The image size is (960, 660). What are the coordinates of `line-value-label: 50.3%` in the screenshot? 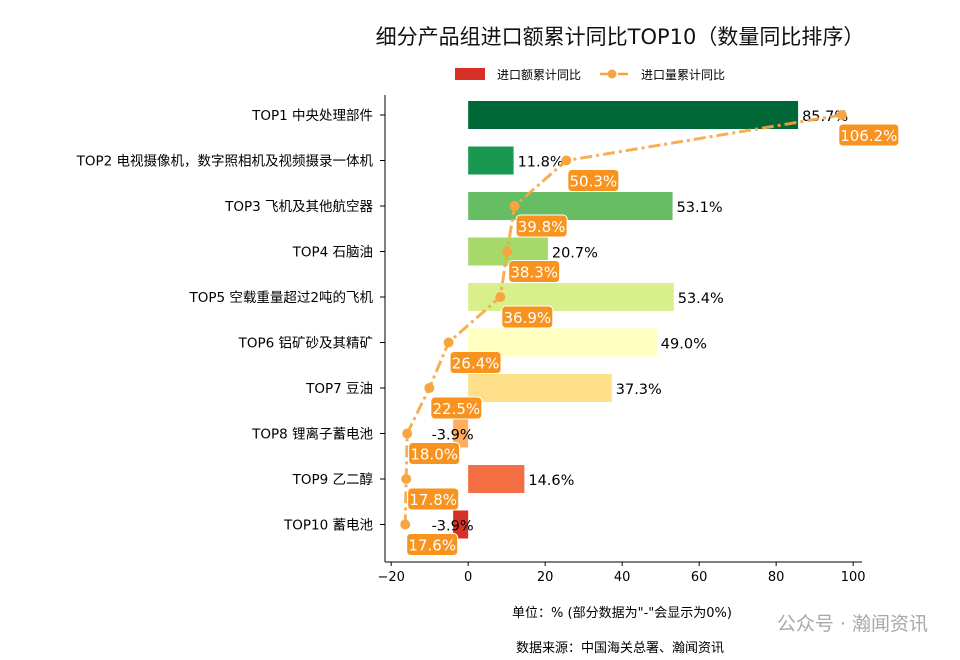 It's located at (594, 182).